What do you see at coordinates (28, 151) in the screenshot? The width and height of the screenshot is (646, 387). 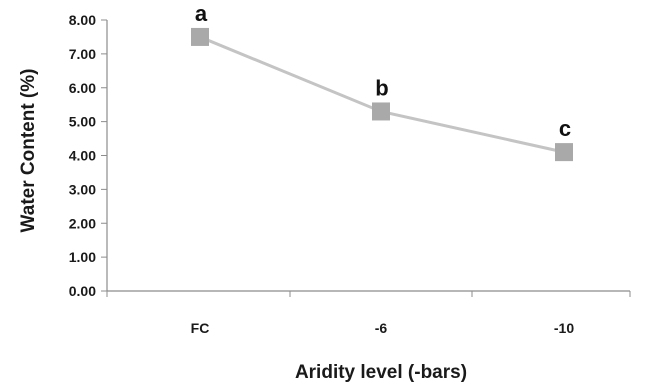 I see `y-axis-title: Water Content (%)` at bounding box center [28, 151].